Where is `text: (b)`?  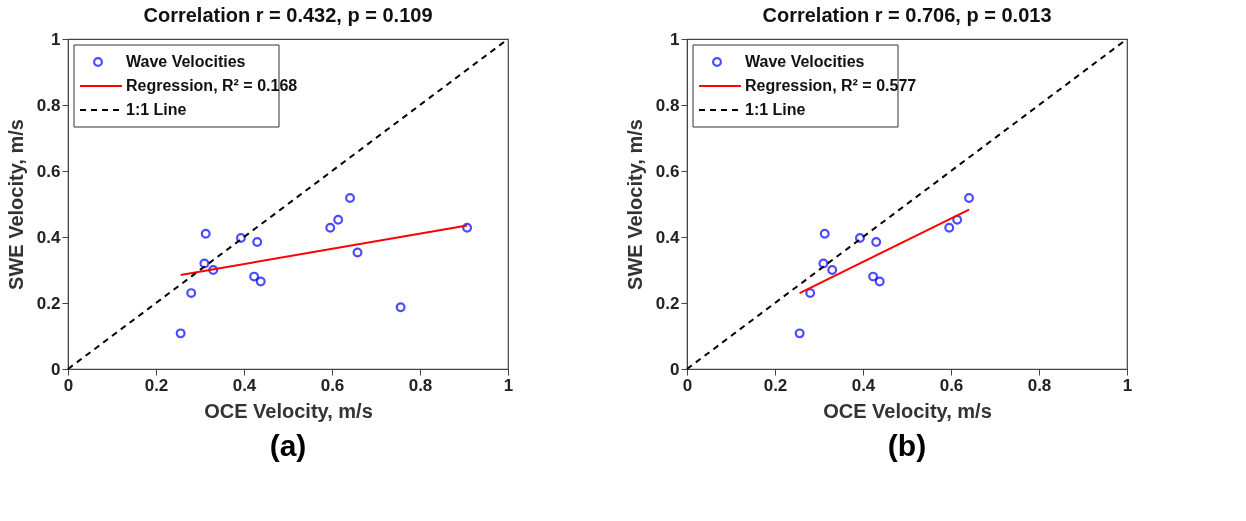 text: (b) is located at coordinates (907, 445).